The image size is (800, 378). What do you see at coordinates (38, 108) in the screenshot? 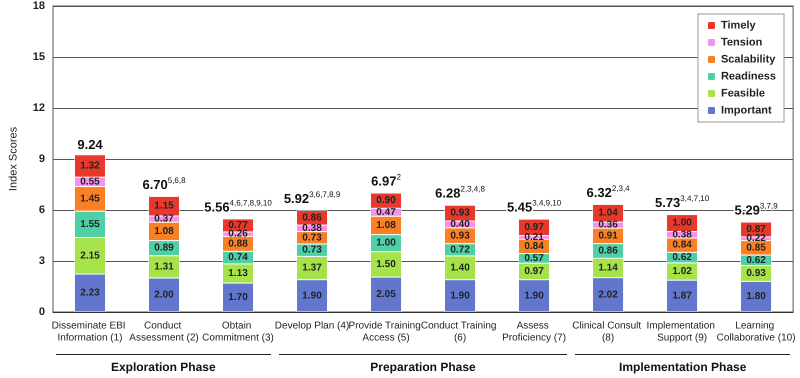
I see `y-tick-label: 12` at bounding box center [38, 108].